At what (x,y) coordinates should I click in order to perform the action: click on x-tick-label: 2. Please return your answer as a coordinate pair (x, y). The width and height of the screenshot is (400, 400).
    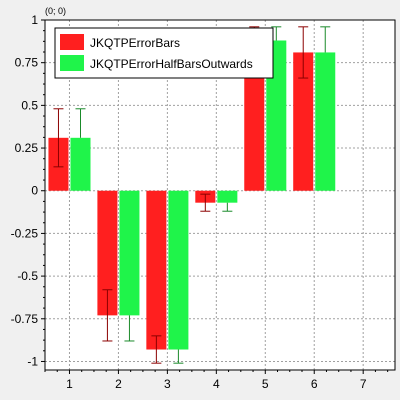
    Looking at the image, I should click on (118, 384).